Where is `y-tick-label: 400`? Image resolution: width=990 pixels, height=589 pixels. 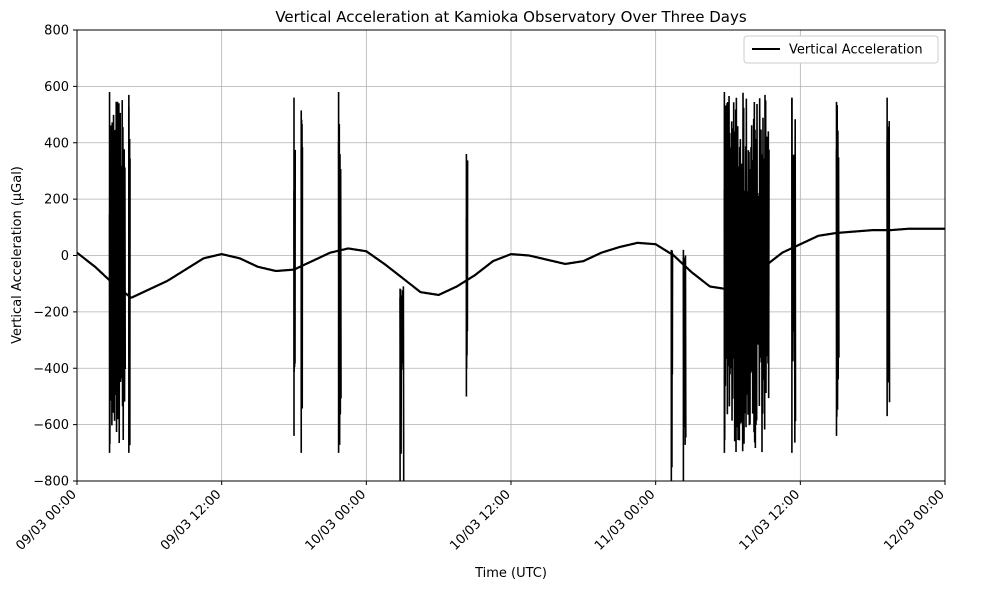
y-tick-label: 400 is located at coordinates (56, 143).